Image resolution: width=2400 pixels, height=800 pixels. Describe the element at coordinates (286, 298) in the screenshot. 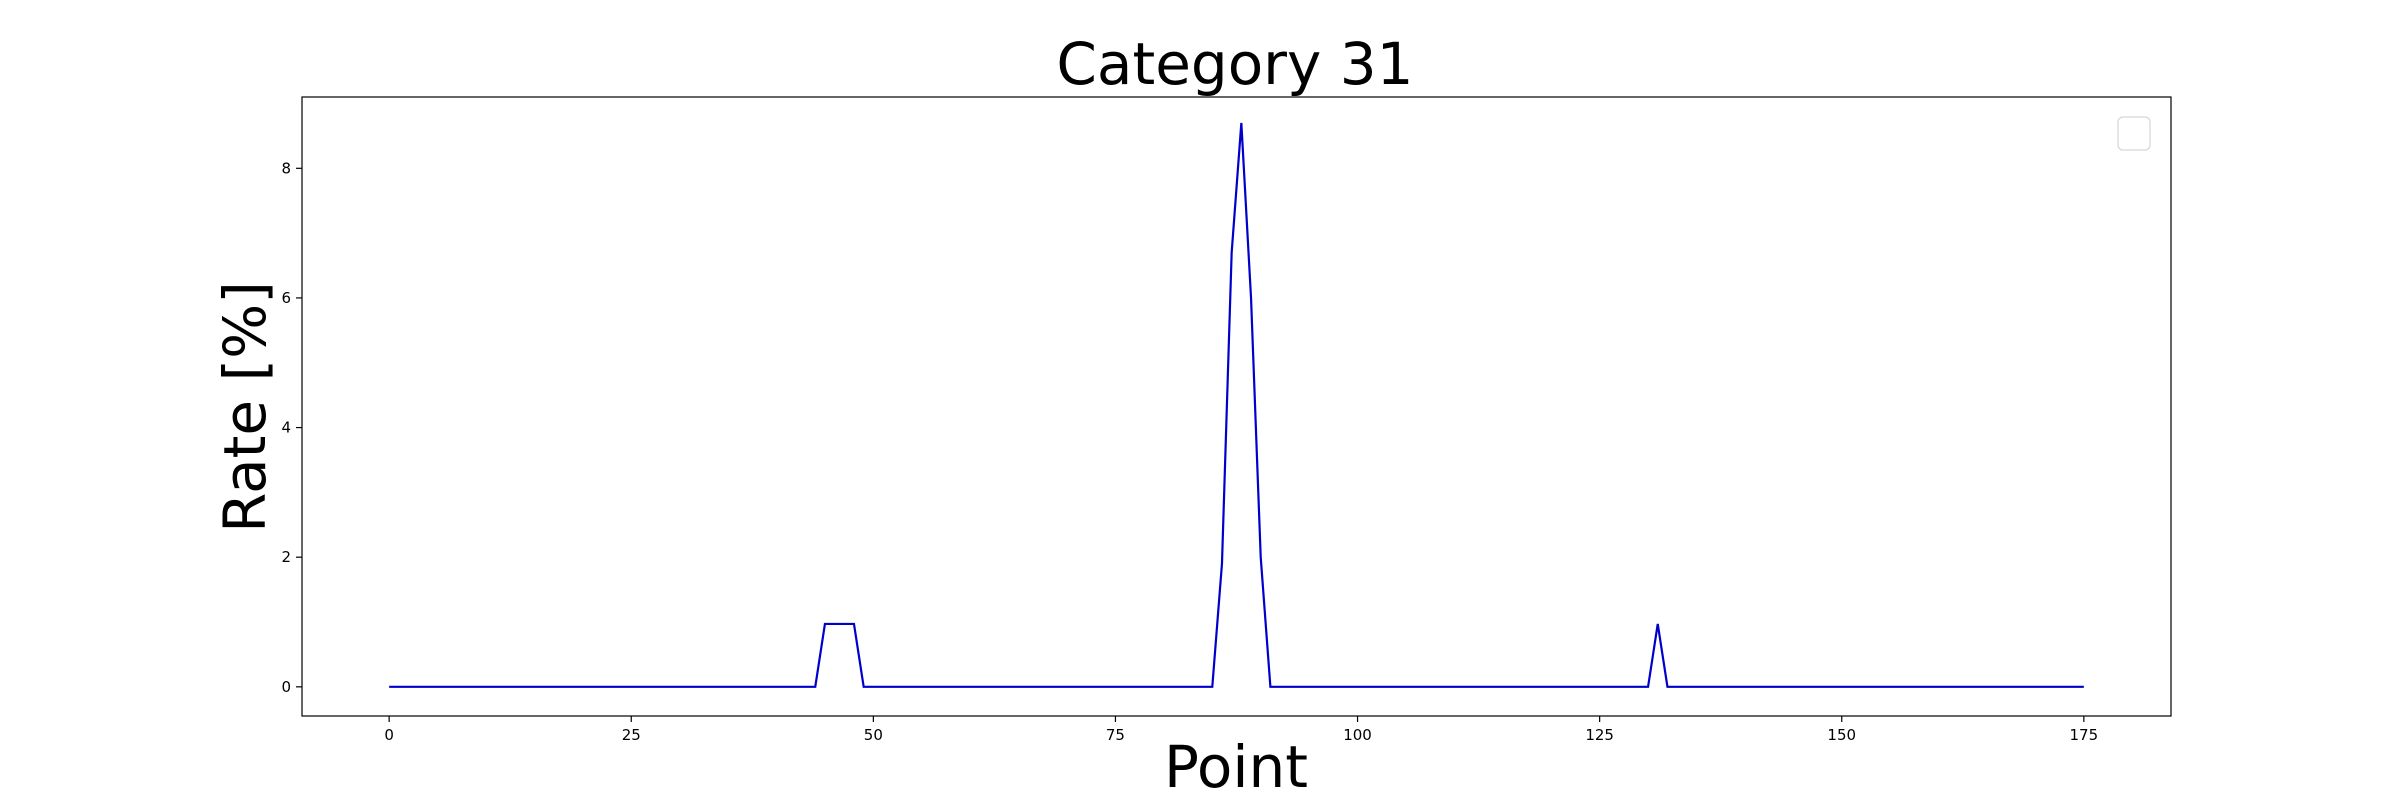

I see `y-tick-label: 6` at that location.